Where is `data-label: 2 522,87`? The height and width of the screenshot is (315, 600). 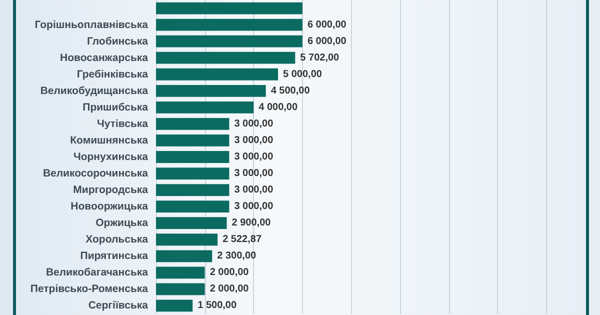 data-label: 2 522,87 is located at coordinates (242, 240).